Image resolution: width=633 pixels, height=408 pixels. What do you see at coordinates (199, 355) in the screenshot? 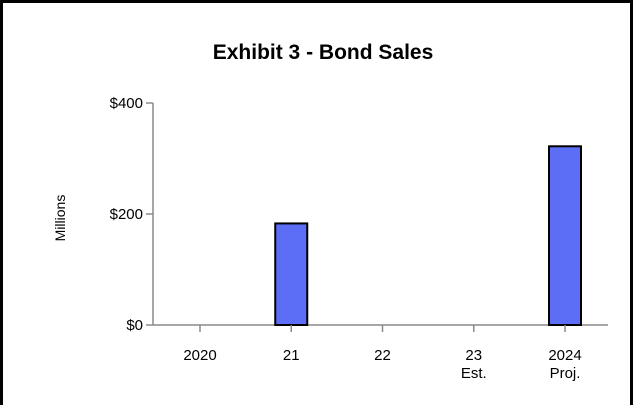
I see `x-tick-label: 2020` at bounding box center [199, 355].